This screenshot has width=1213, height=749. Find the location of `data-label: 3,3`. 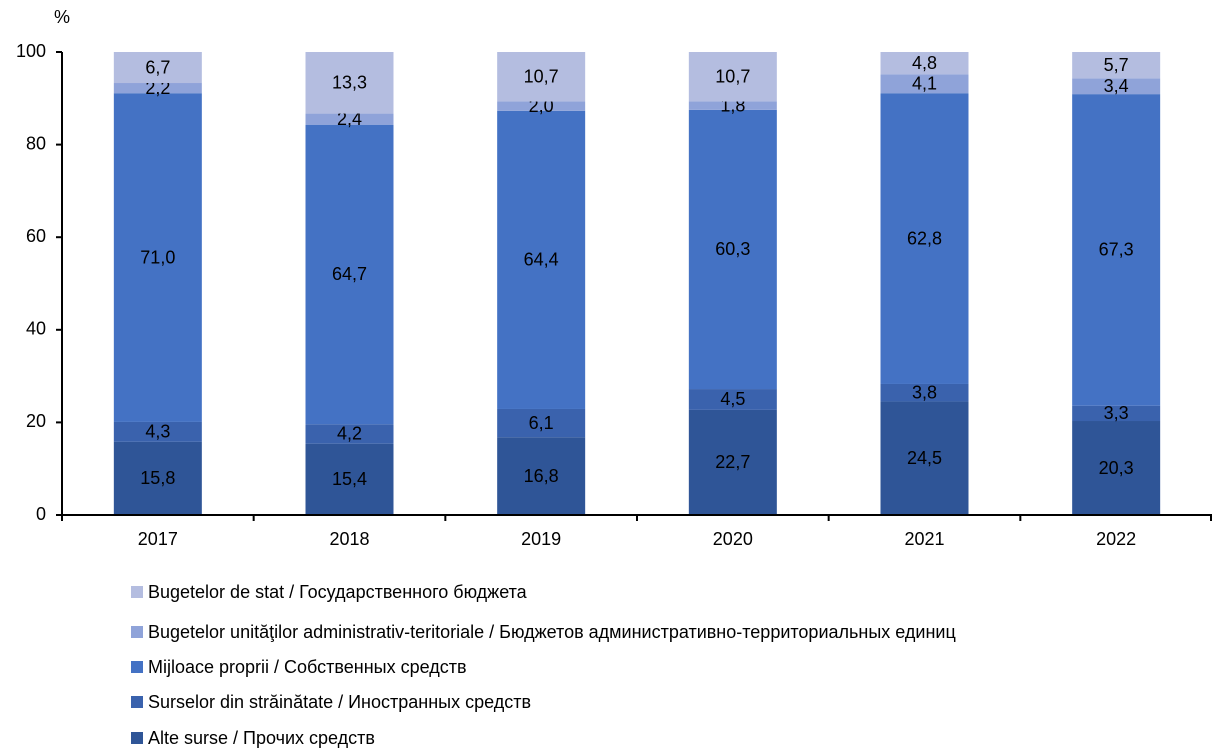

data-label: 3,3 is located at coordinates (1116, 413).